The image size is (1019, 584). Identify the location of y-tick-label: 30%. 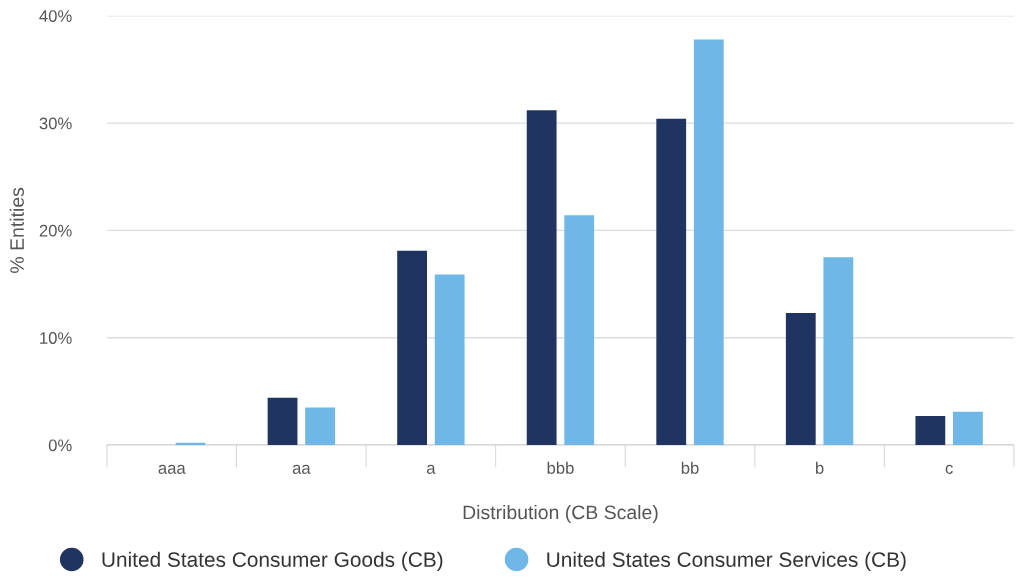
(55, 123).